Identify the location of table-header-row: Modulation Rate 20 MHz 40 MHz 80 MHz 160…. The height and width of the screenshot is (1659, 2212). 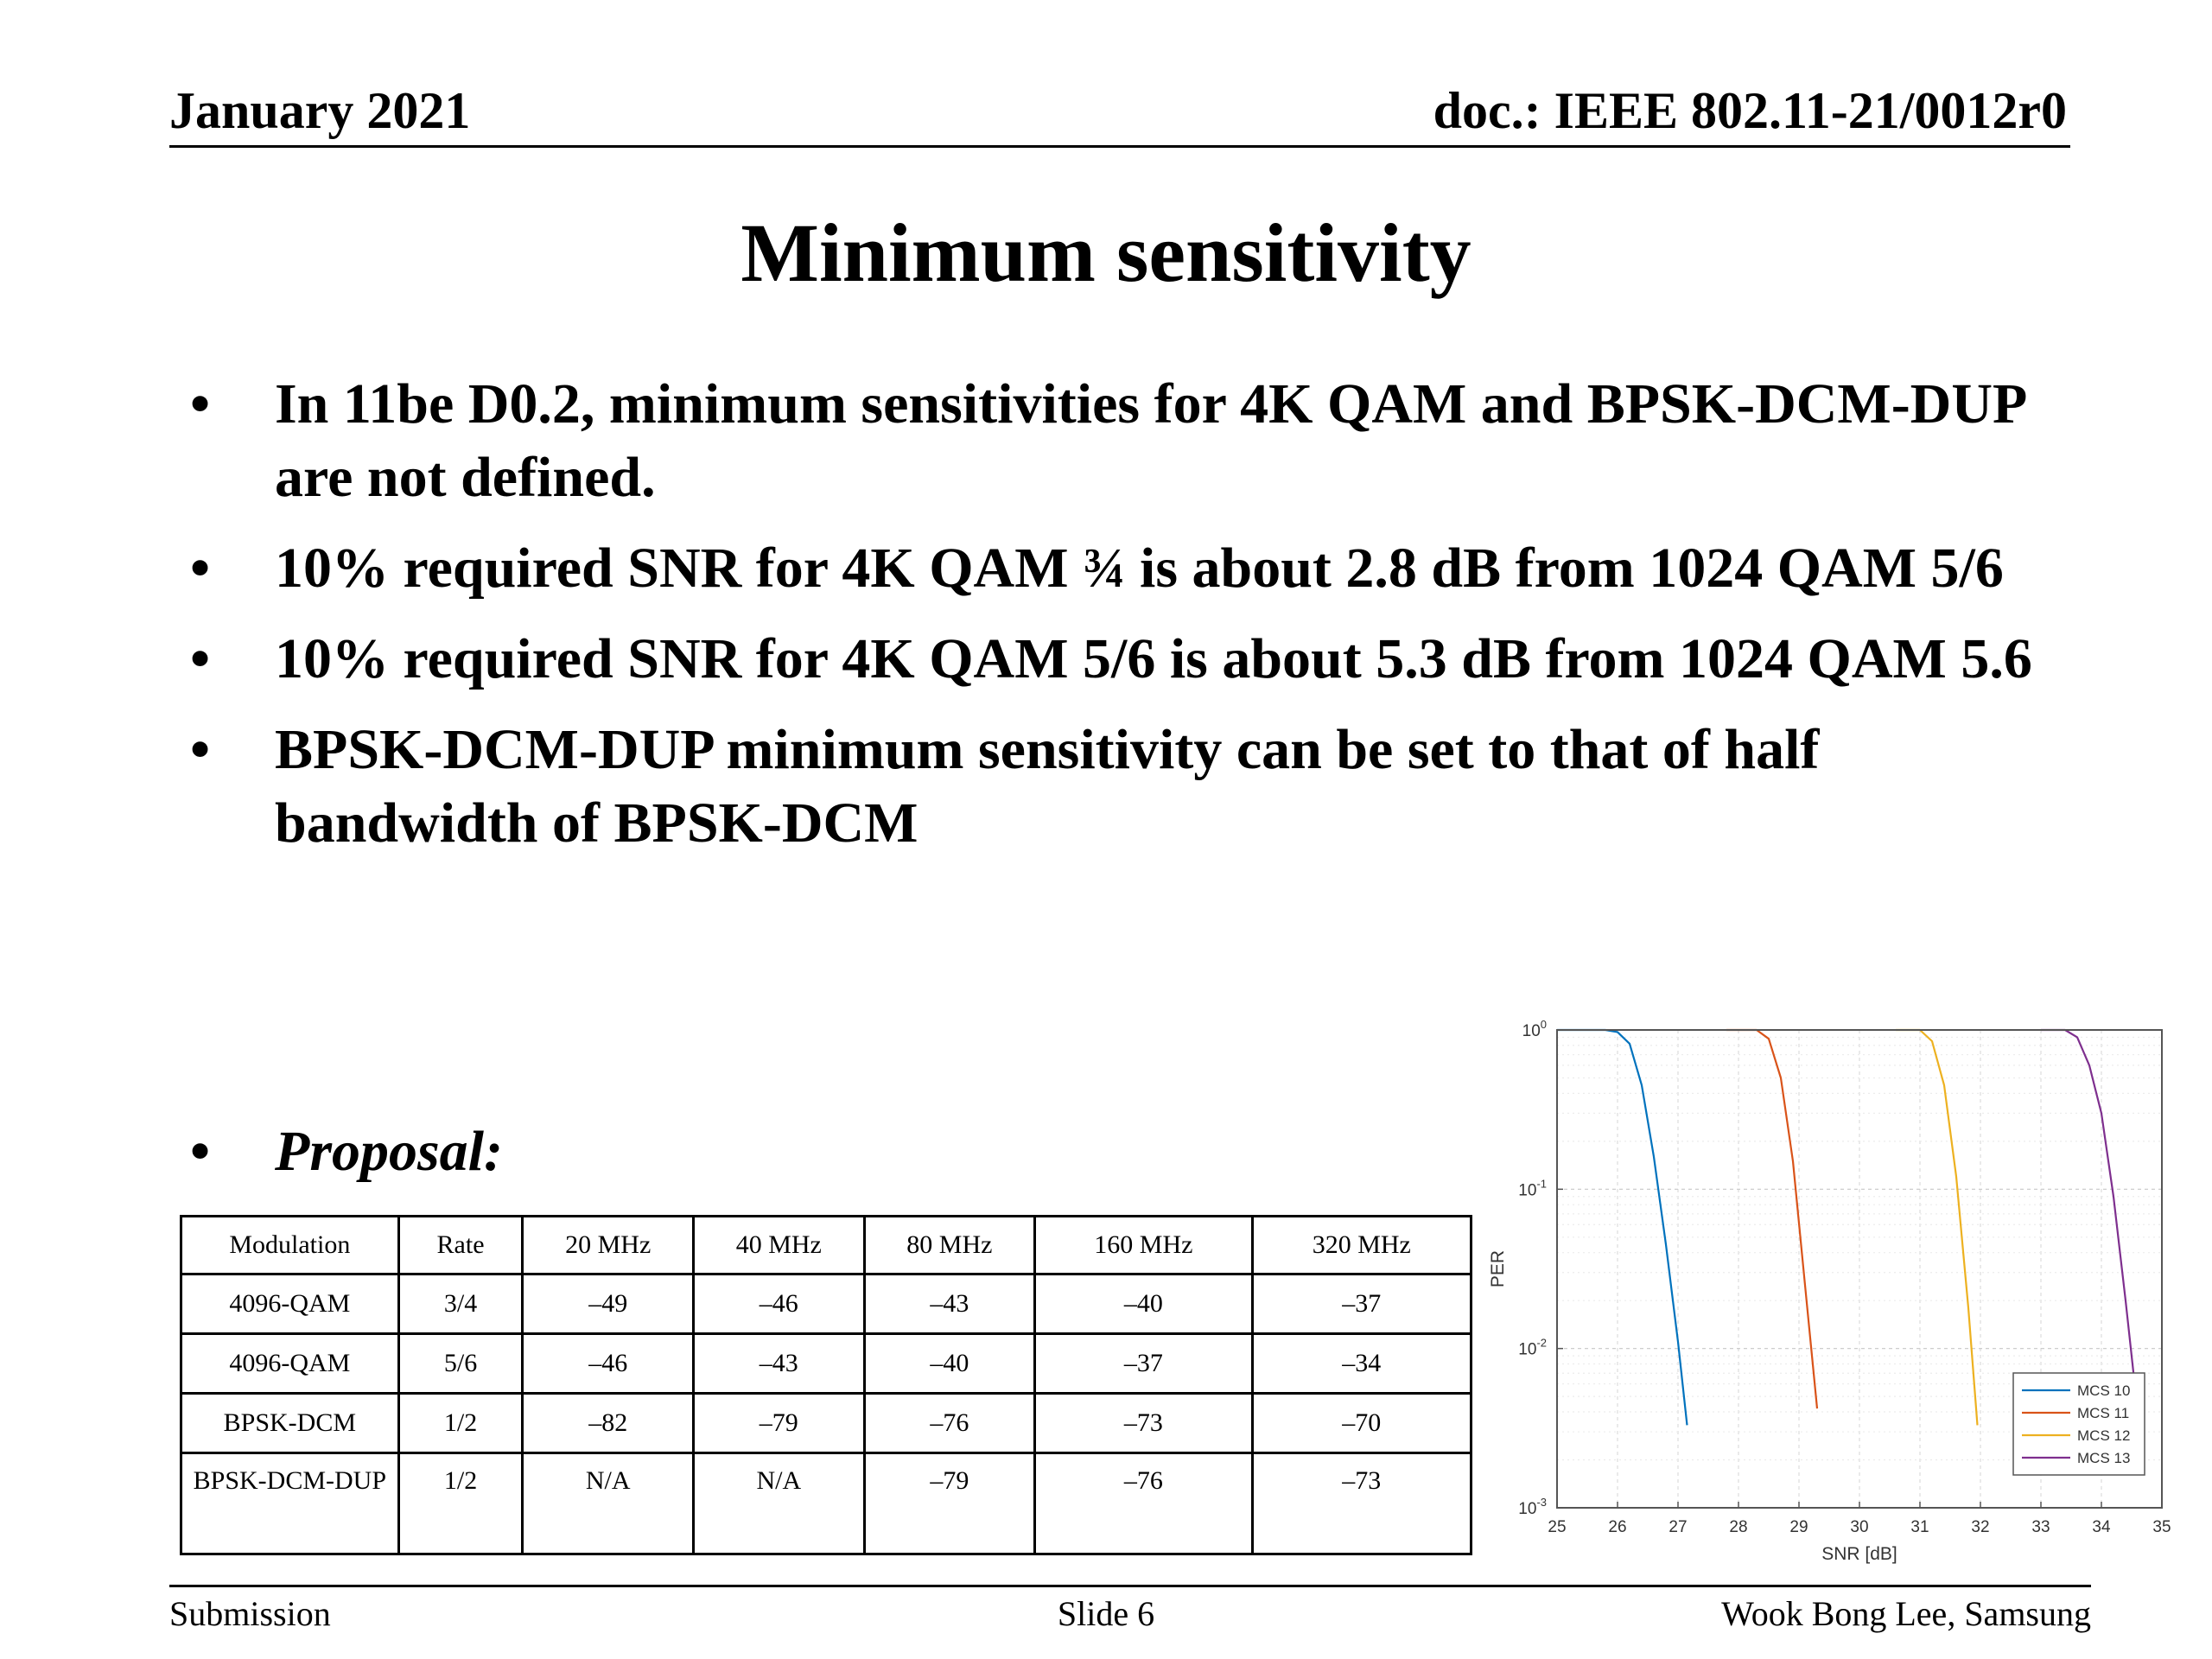
(826, 1245).